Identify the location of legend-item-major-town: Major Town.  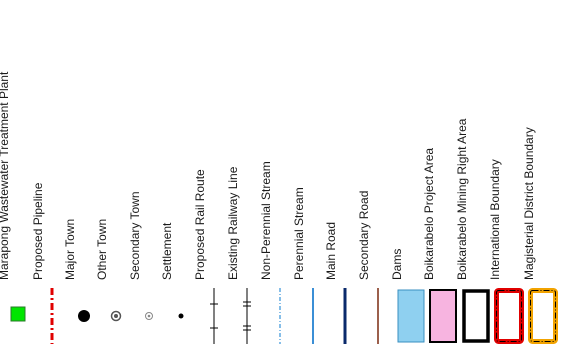
(81, 180).